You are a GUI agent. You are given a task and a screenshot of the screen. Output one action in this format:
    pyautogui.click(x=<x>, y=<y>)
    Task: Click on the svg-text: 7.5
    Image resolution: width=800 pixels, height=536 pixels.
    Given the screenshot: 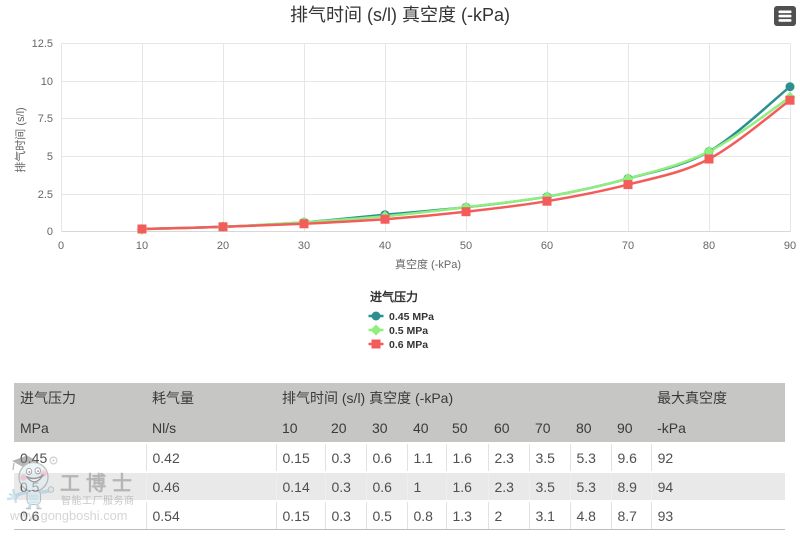 What is the action you would take?
    pyautogui.click(x=45, y=119)
    